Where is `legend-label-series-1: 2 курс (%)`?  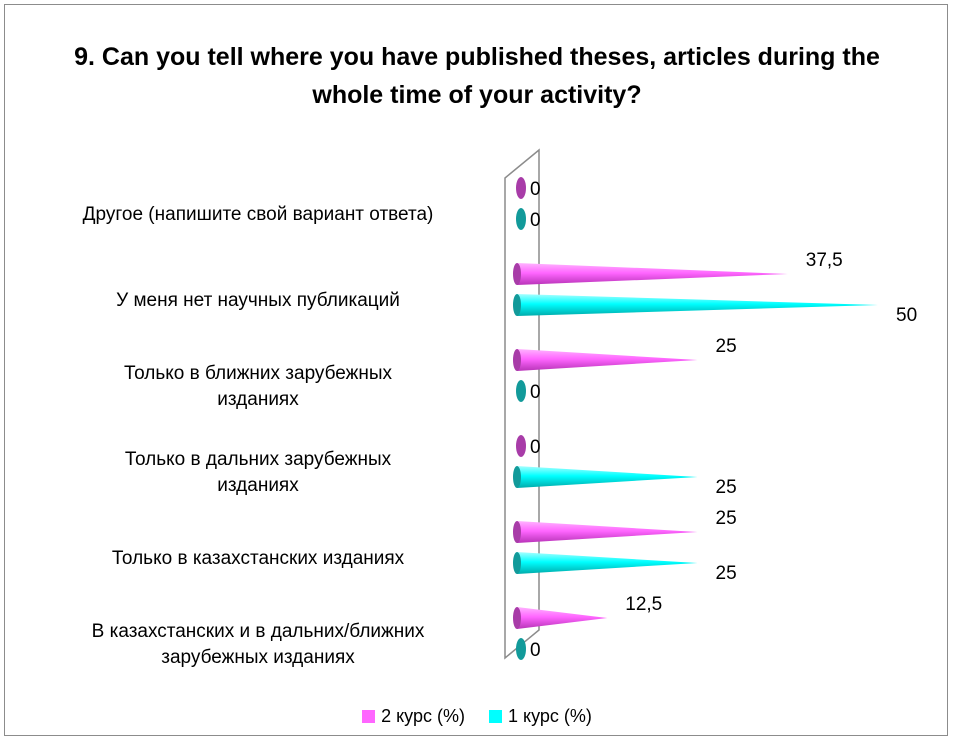
legend-label-series-1: 2 курс (%) is located at coordinates (423, 716).